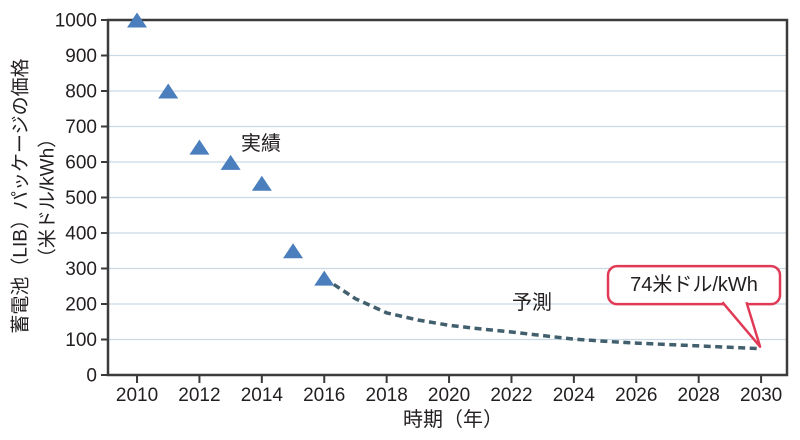 The image size is (800, 440). I want to click on y-tick-label: 100, so click(81, 340).